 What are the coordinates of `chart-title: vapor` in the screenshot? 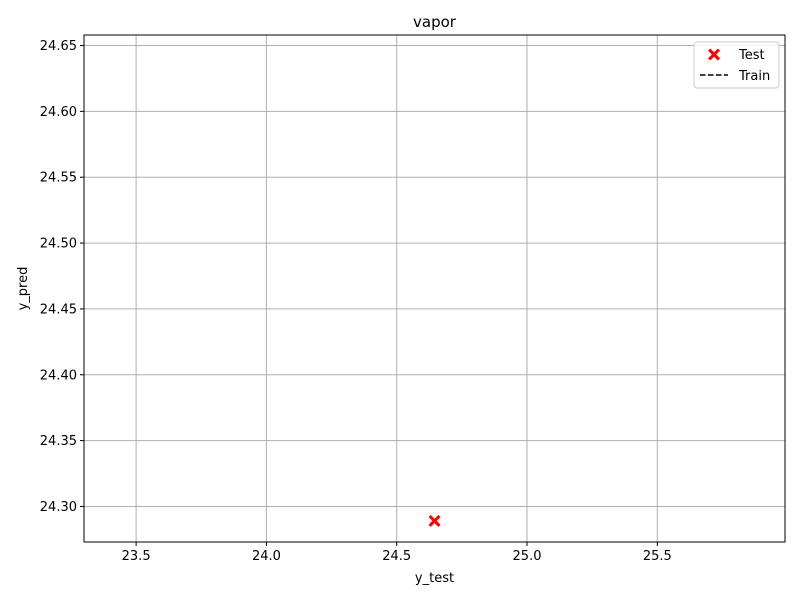 It's located at (435, 22).